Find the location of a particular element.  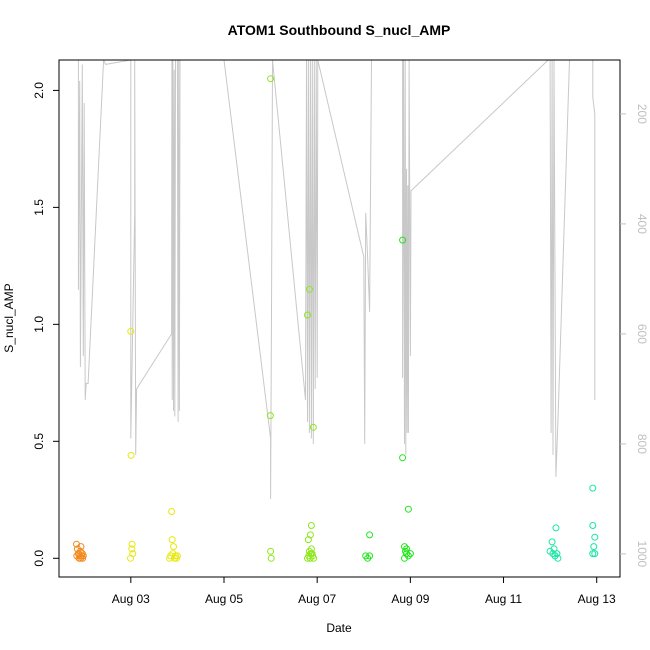

right-y-tick-label: 1000 is located at coordinates (642, 554).